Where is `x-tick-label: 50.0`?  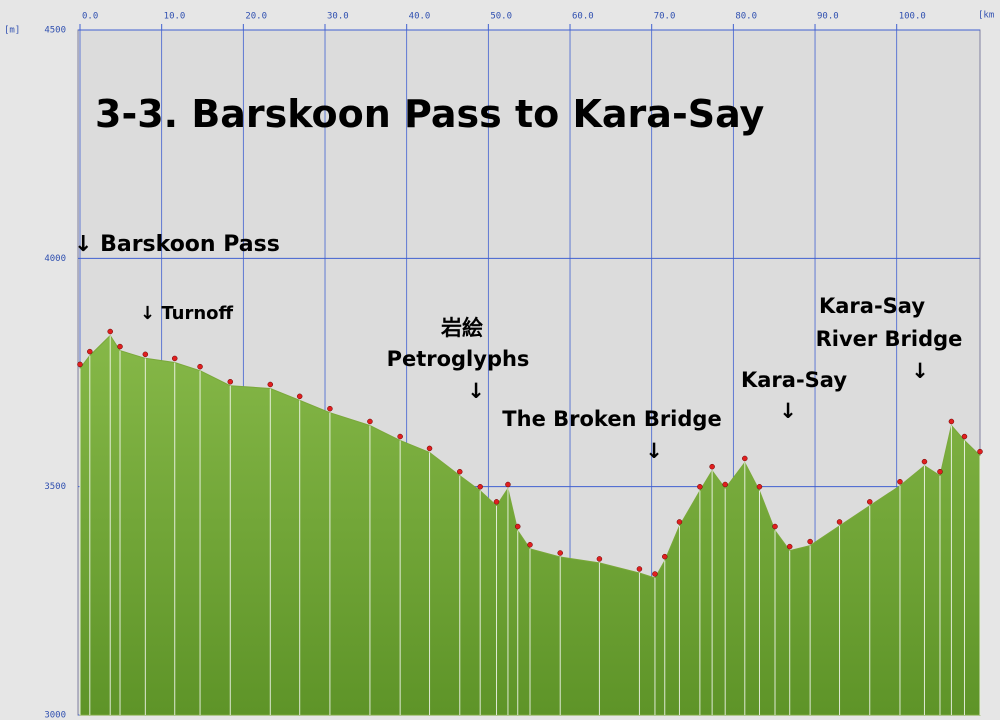 x-tick-label: 50.0 is located at coordinates (501, 17).